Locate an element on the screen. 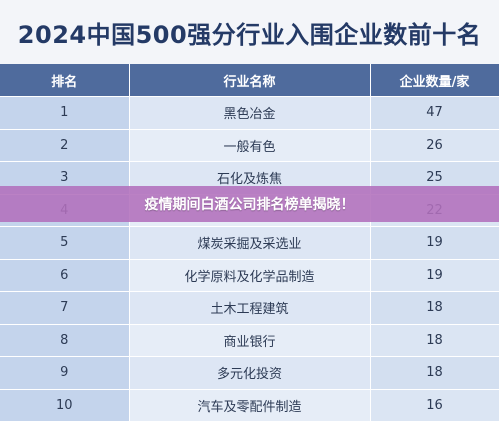  count-cell: 16 is located at coordinates (434, 405).